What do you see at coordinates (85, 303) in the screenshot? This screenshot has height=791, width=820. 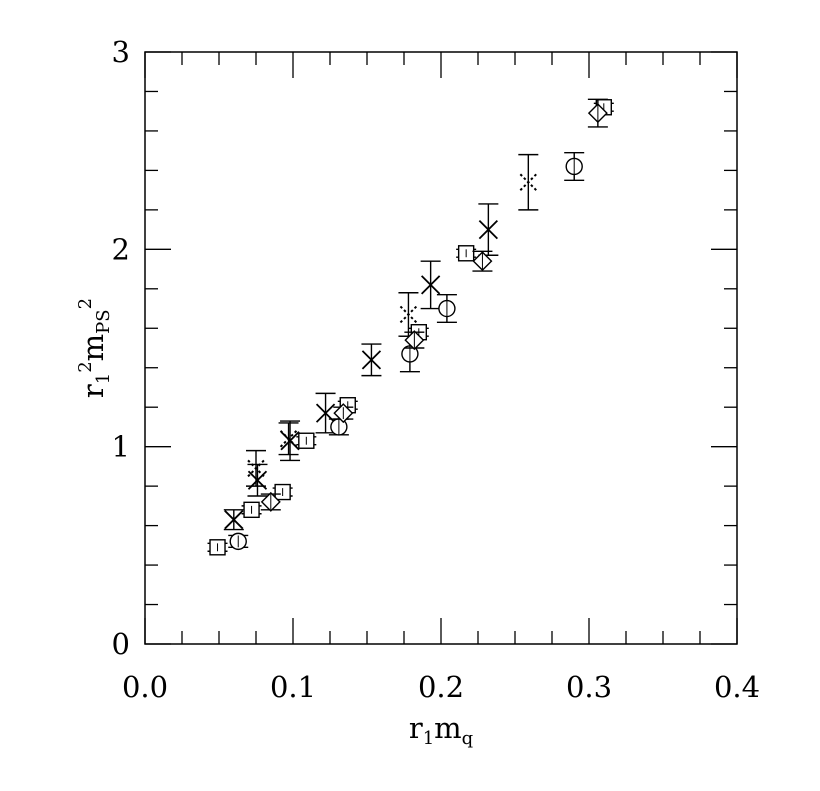 I see `y-axis-label-rest-sup: 2` at bounding box center [85, 303].